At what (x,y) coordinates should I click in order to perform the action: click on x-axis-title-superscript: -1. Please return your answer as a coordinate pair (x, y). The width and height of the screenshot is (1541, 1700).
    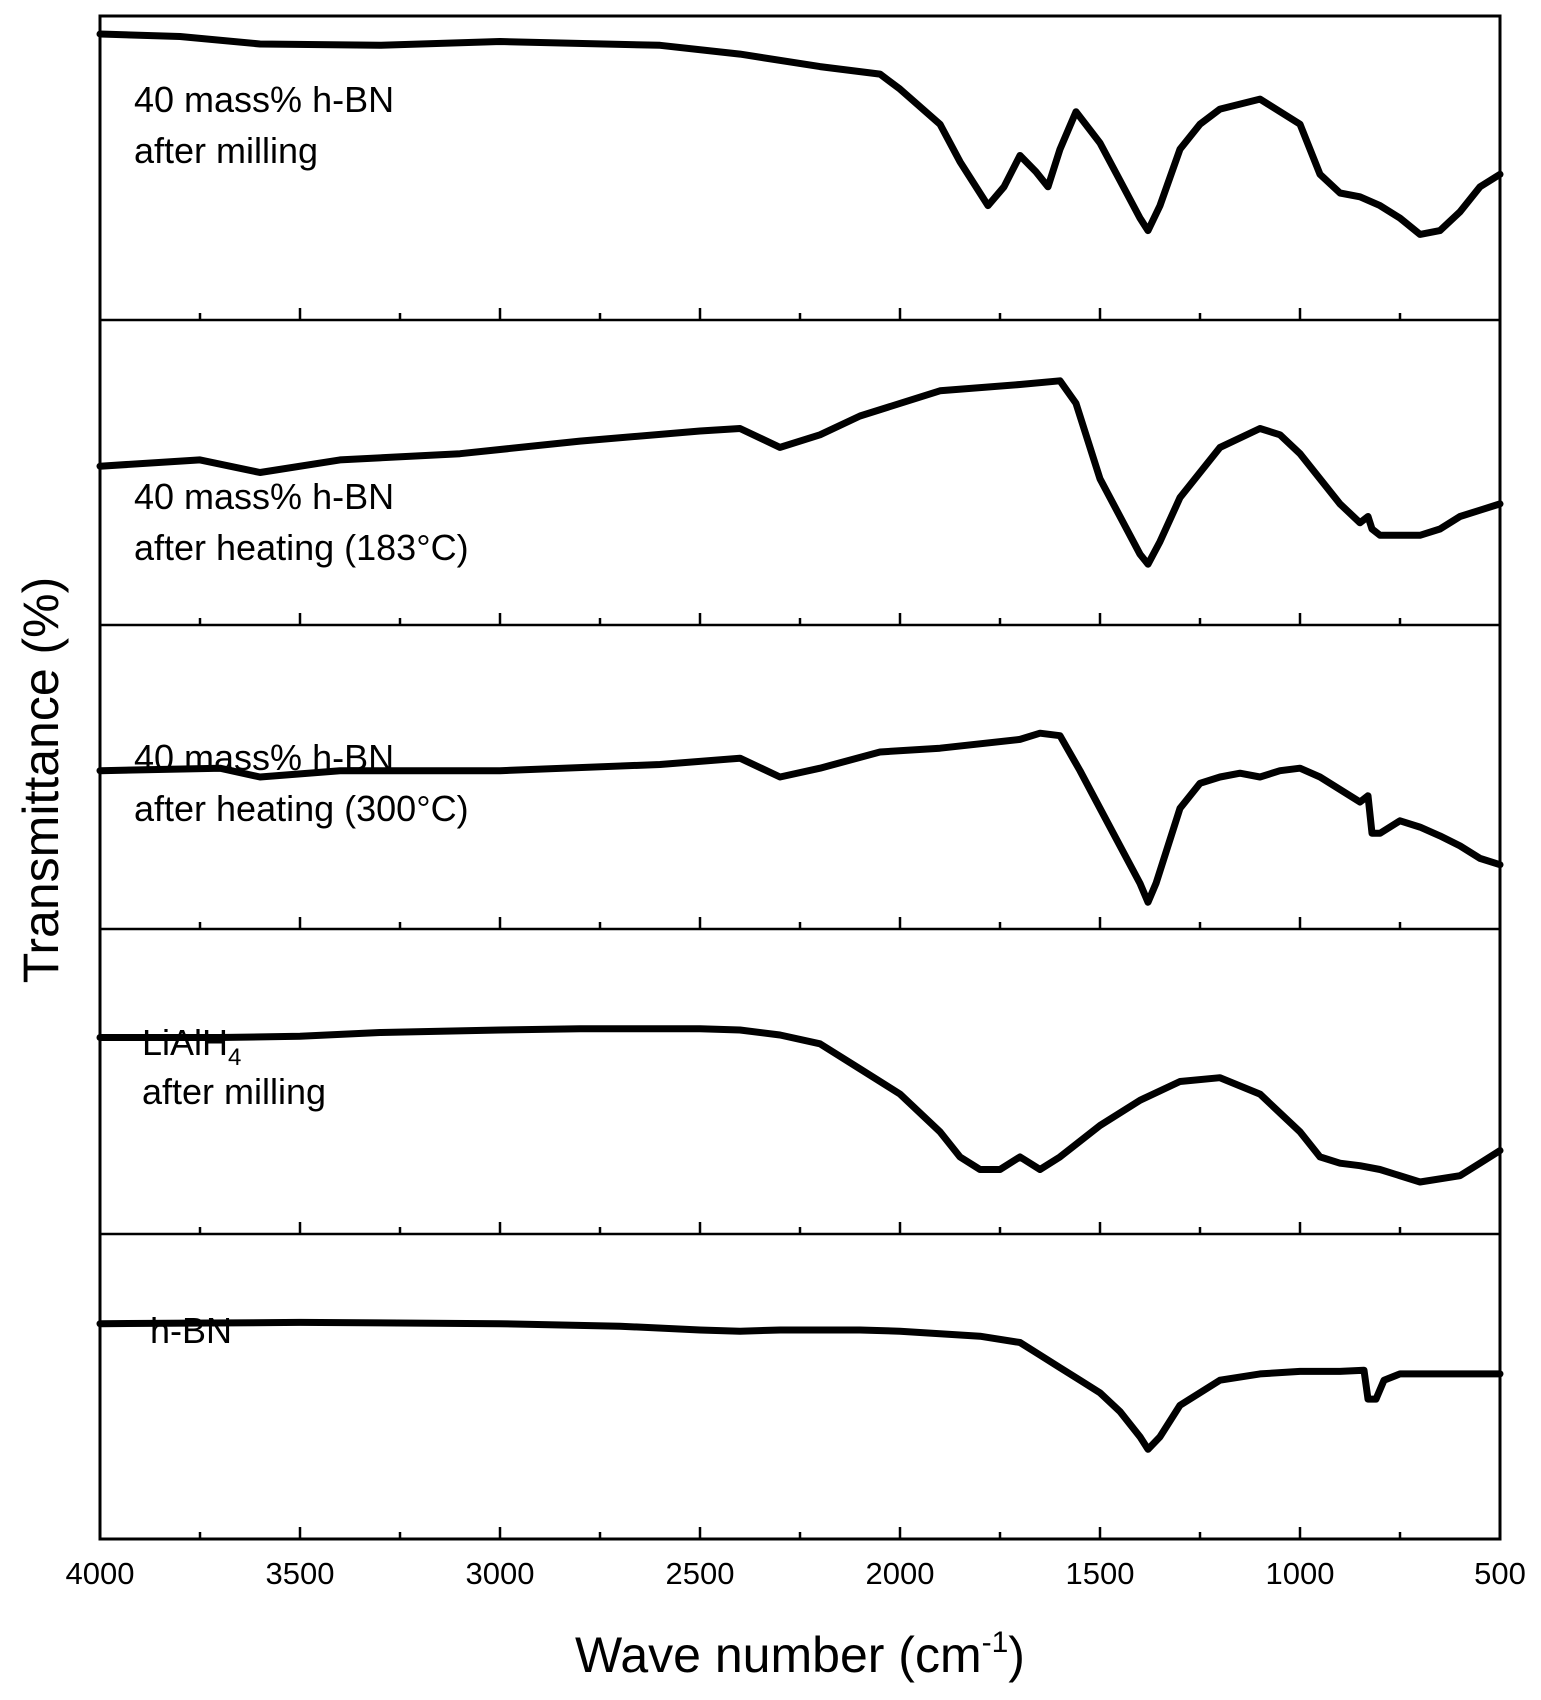
    Looking at the image, I should click on (995, 1642).